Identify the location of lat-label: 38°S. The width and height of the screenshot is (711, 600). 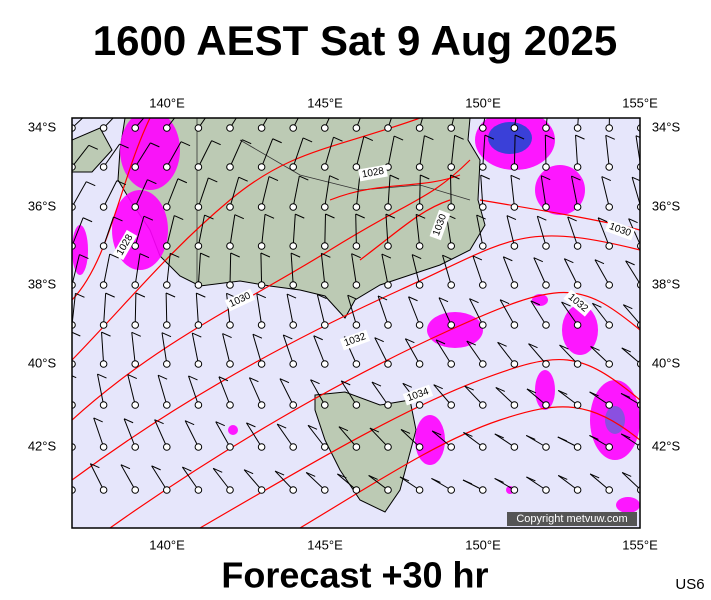
(42, 283).